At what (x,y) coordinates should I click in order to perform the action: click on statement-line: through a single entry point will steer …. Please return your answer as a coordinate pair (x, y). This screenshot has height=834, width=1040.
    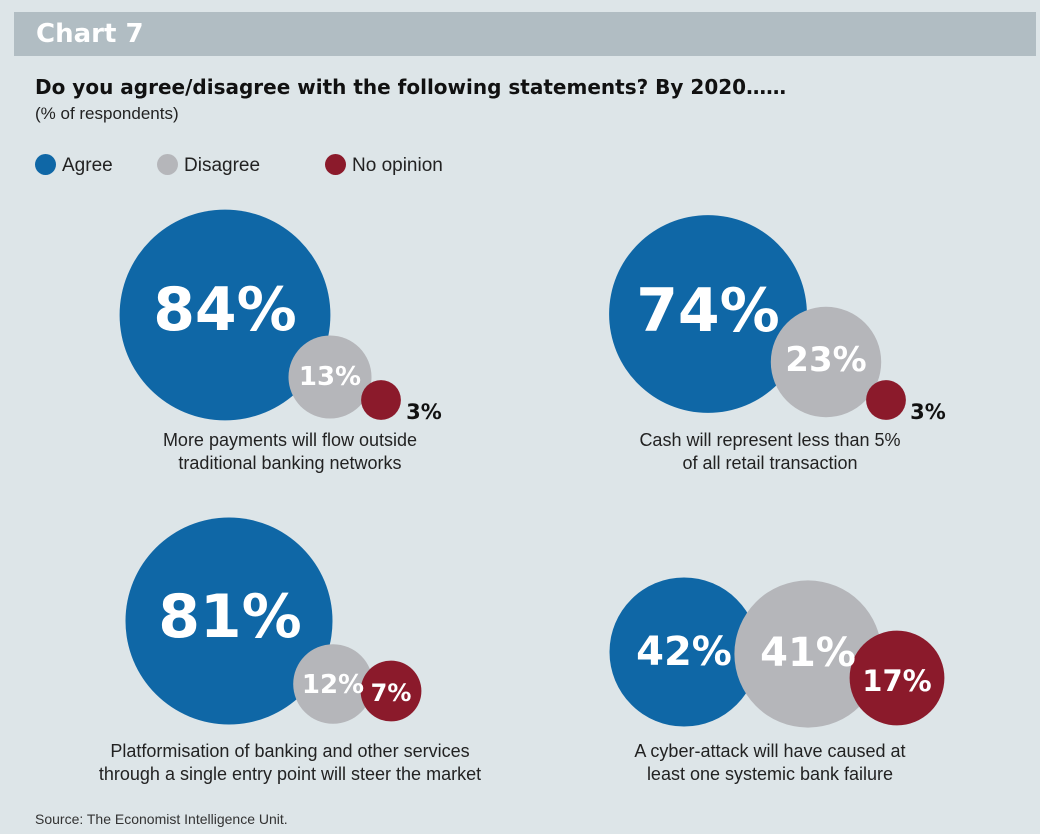
    Looking at the image, I should click on (290, 774).